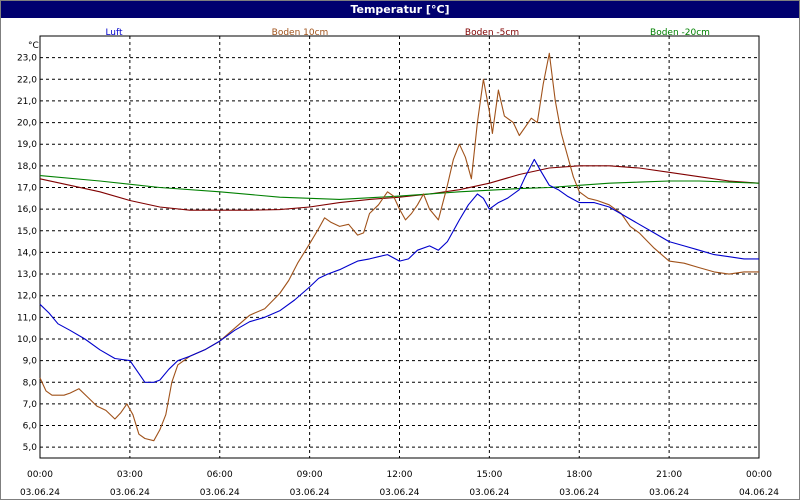  What do you see at coordinates (310, 475) in the screenshot?
I see `x-tick-time: 09:00` at bounding box center [310, 475].